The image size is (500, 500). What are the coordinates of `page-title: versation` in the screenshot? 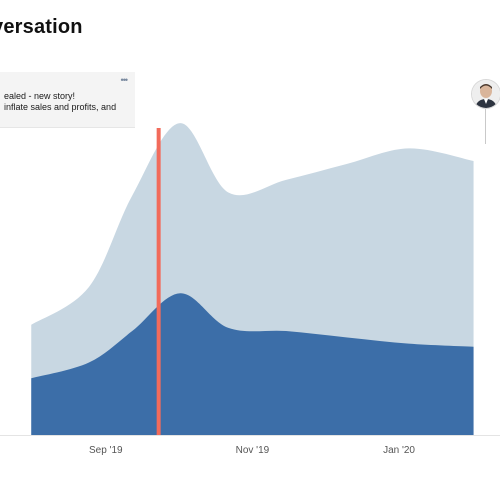 It's located at (41, 27).